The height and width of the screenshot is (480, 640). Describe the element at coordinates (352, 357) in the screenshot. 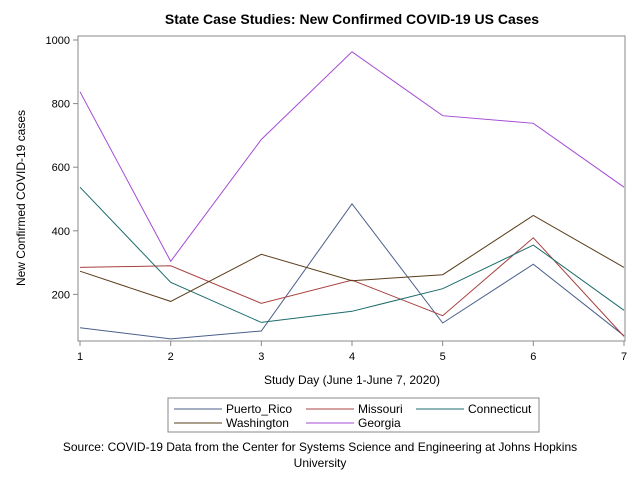

I see `x-tick-label: 4` at that location.